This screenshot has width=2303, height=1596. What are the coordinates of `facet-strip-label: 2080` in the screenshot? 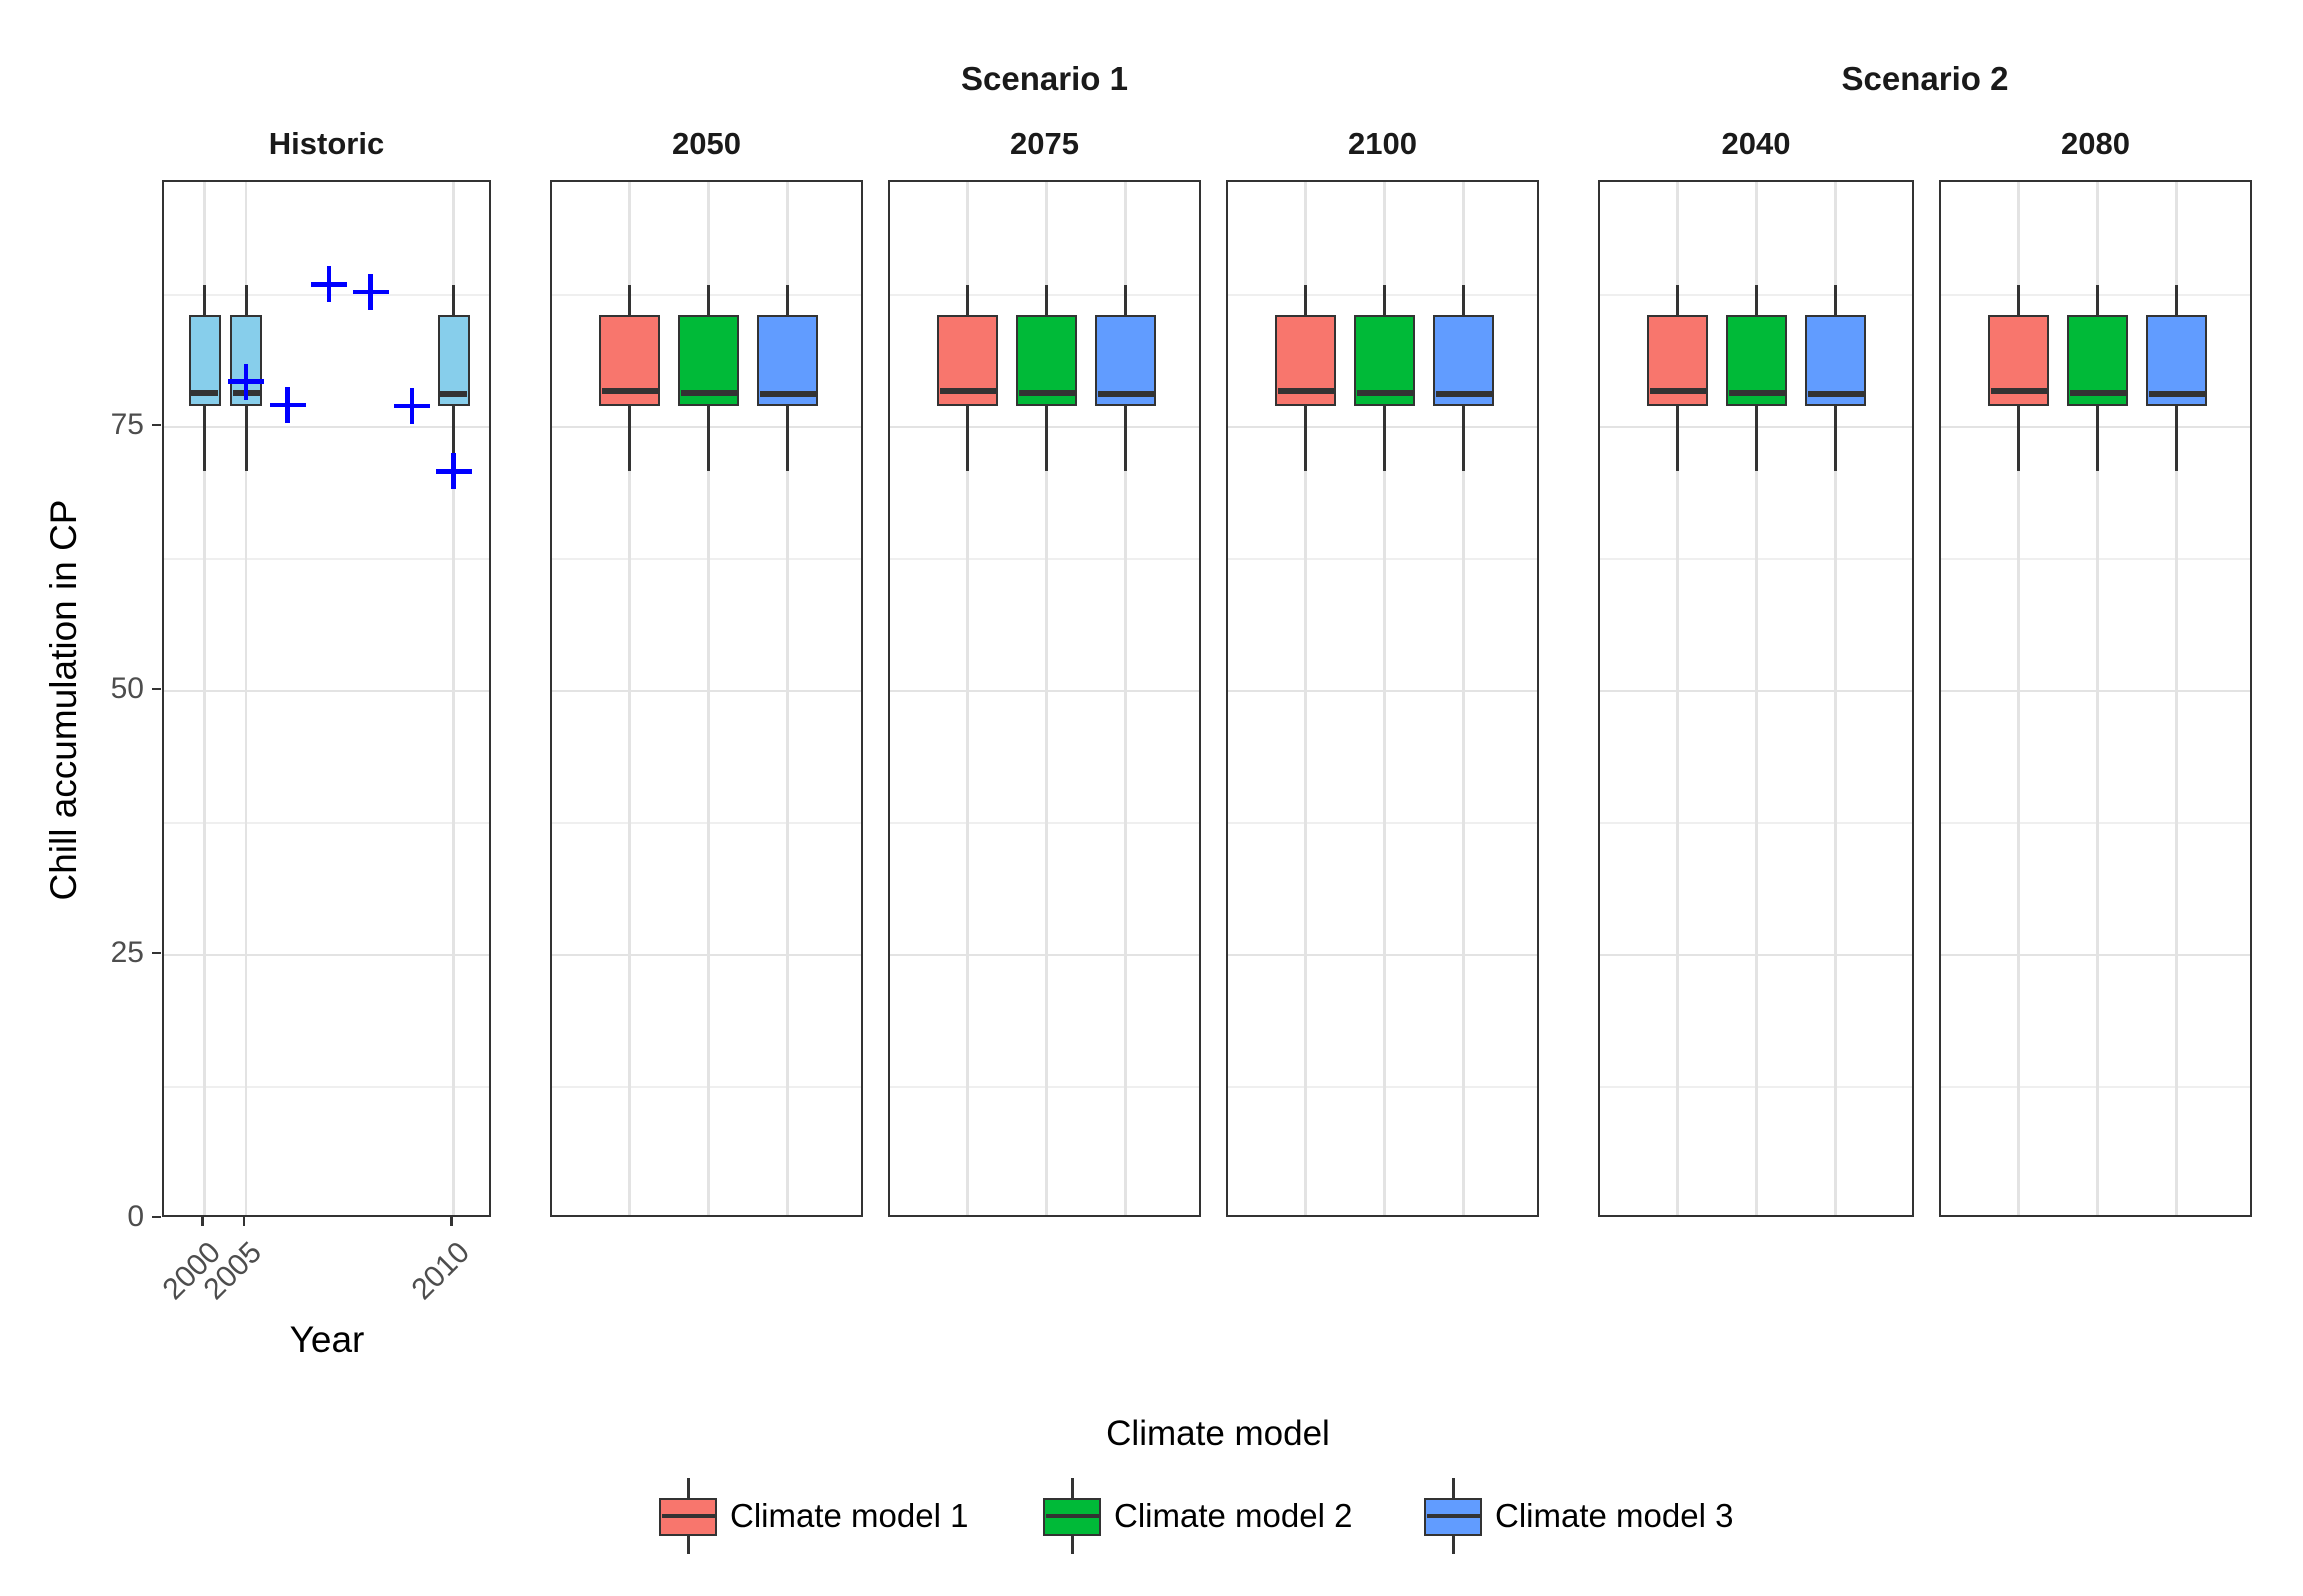 It's located at (2095, 143).